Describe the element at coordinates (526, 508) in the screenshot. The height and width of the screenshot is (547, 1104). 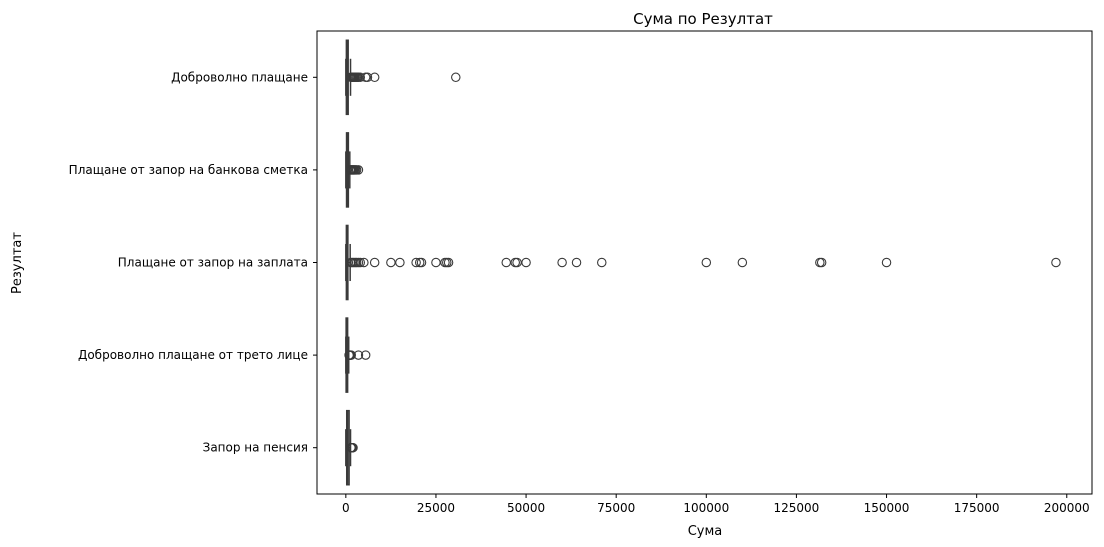
I see `x-tick-label: 50000` at that location.